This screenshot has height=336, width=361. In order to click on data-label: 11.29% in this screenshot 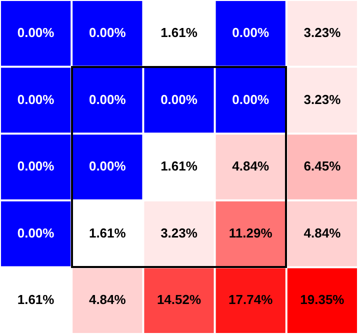, I will do `click(250, 232)`.